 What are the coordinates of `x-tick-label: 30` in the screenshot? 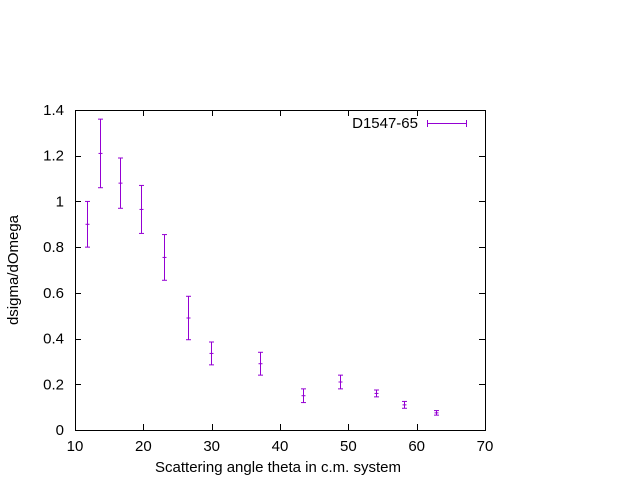 It's located at (211, 446).